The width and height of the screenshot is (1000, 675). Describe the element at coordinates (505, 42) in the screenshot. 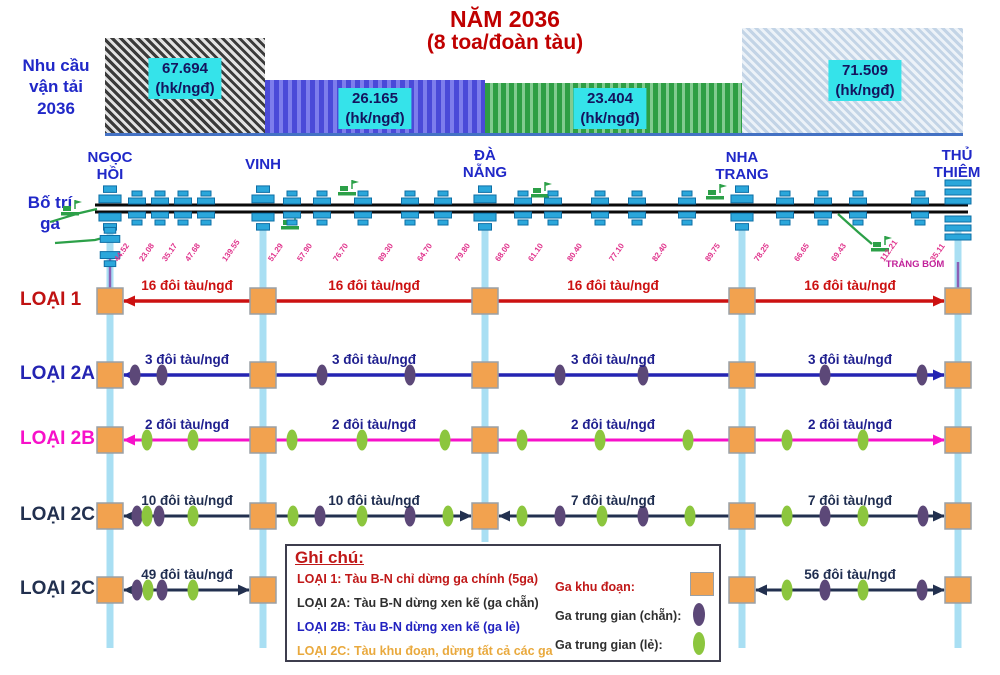

I see `page-subtitle: (8 toa/đoàn tàu)` at that location.